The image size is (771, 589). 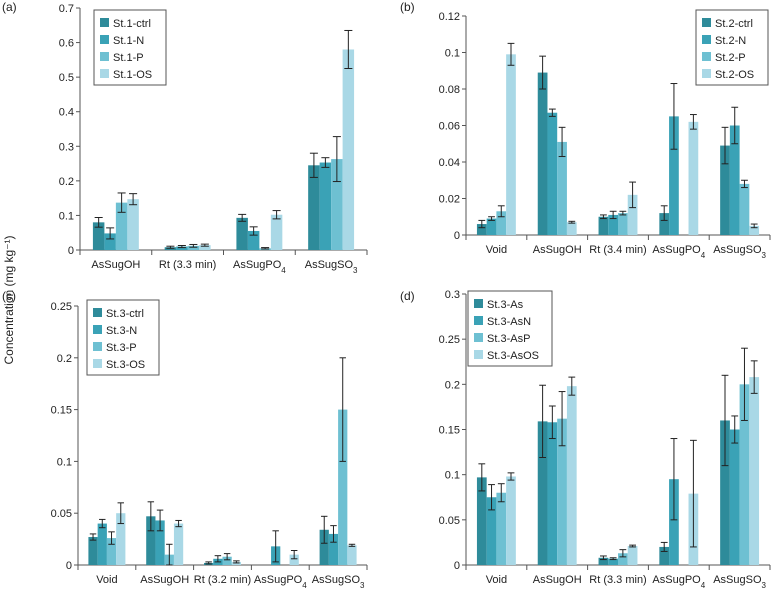 I want to click on x-tick-label: Rt (3.4 min), so click(x=617, y=250).